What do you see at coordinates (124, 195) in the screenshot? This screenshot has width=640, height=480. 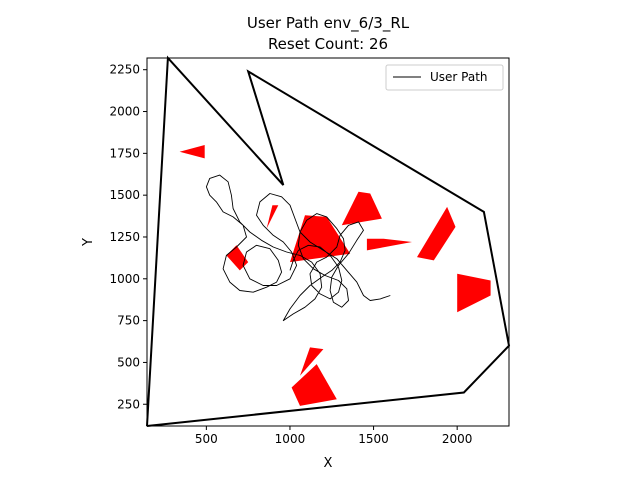 I see `y-tick-label-1500: 1500` at bounding box center [124, 195].